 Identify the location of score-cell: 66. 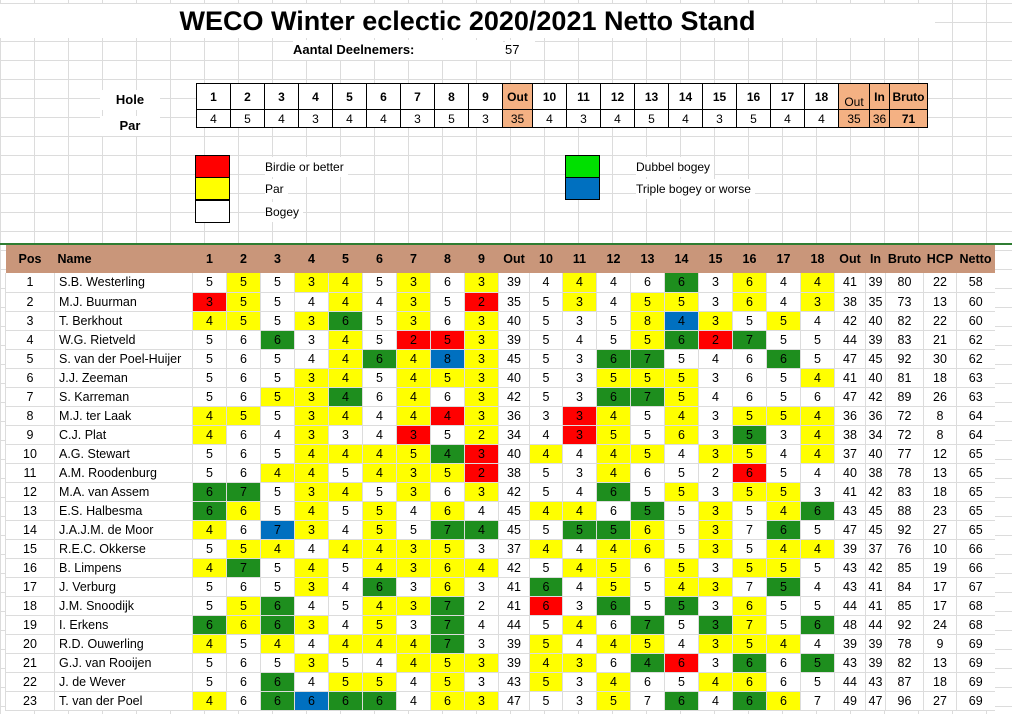
(975, 549).